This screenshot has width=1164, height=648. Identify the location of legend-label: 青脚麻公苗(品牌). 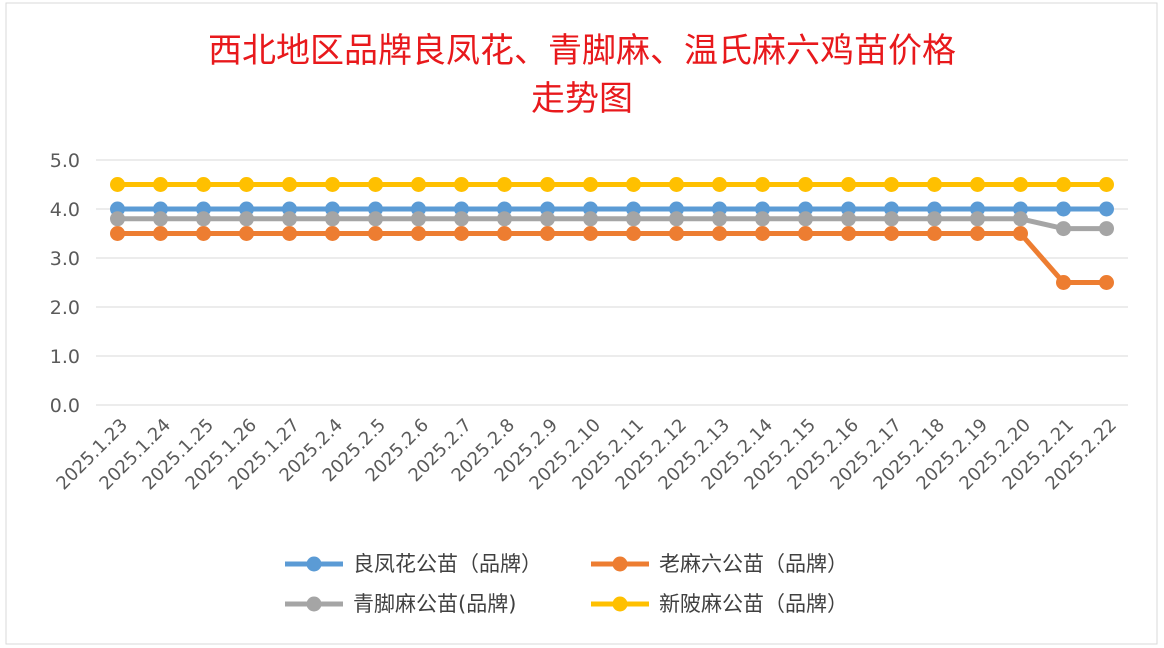
(434, 604).